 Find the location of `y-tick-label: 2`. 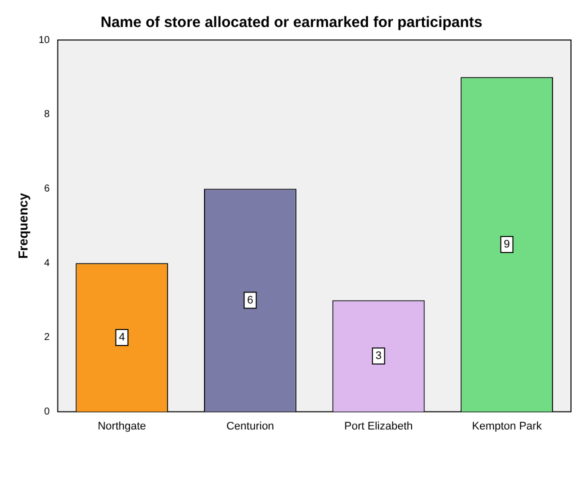

y-tick-label: 2 is located at coordinates (47, 338).